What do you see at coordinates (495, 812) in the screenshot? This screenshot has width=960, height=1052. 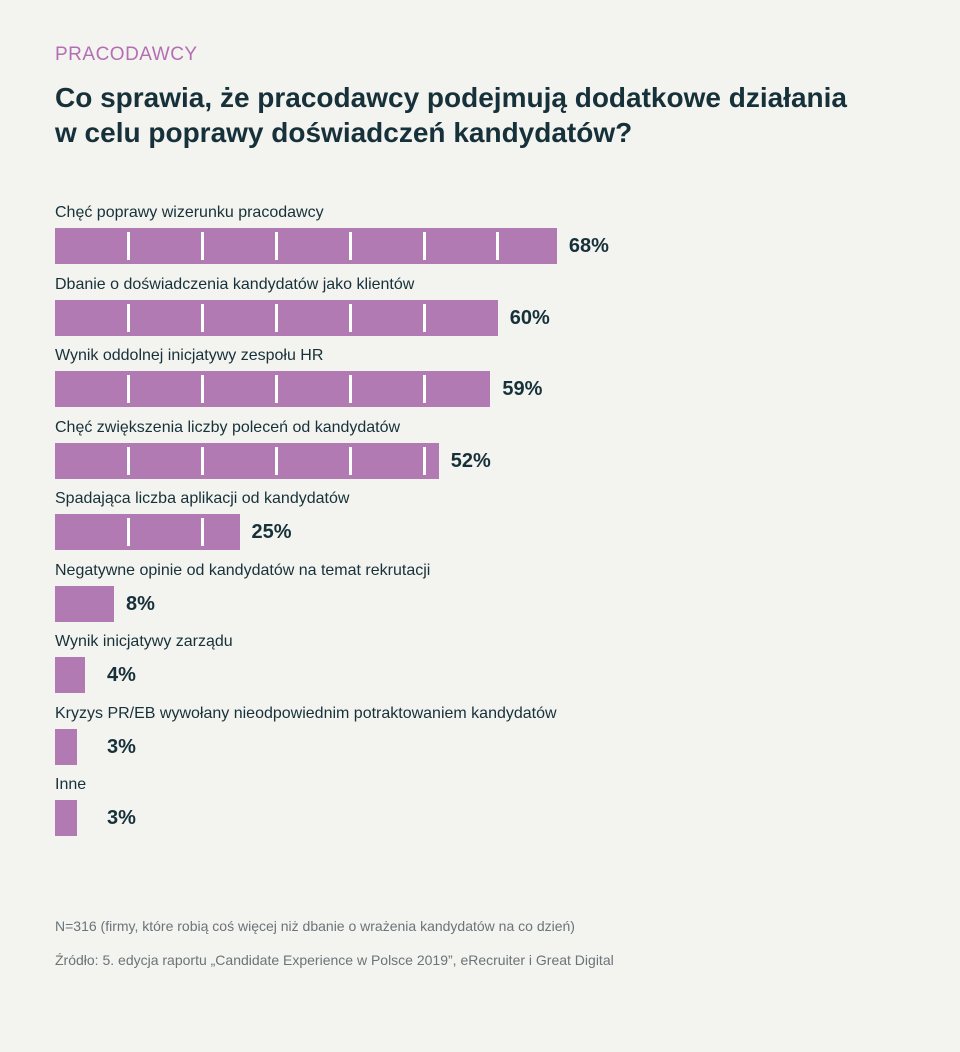 I see `bar-row: Inne 3%` at bounding box center [495, 812].